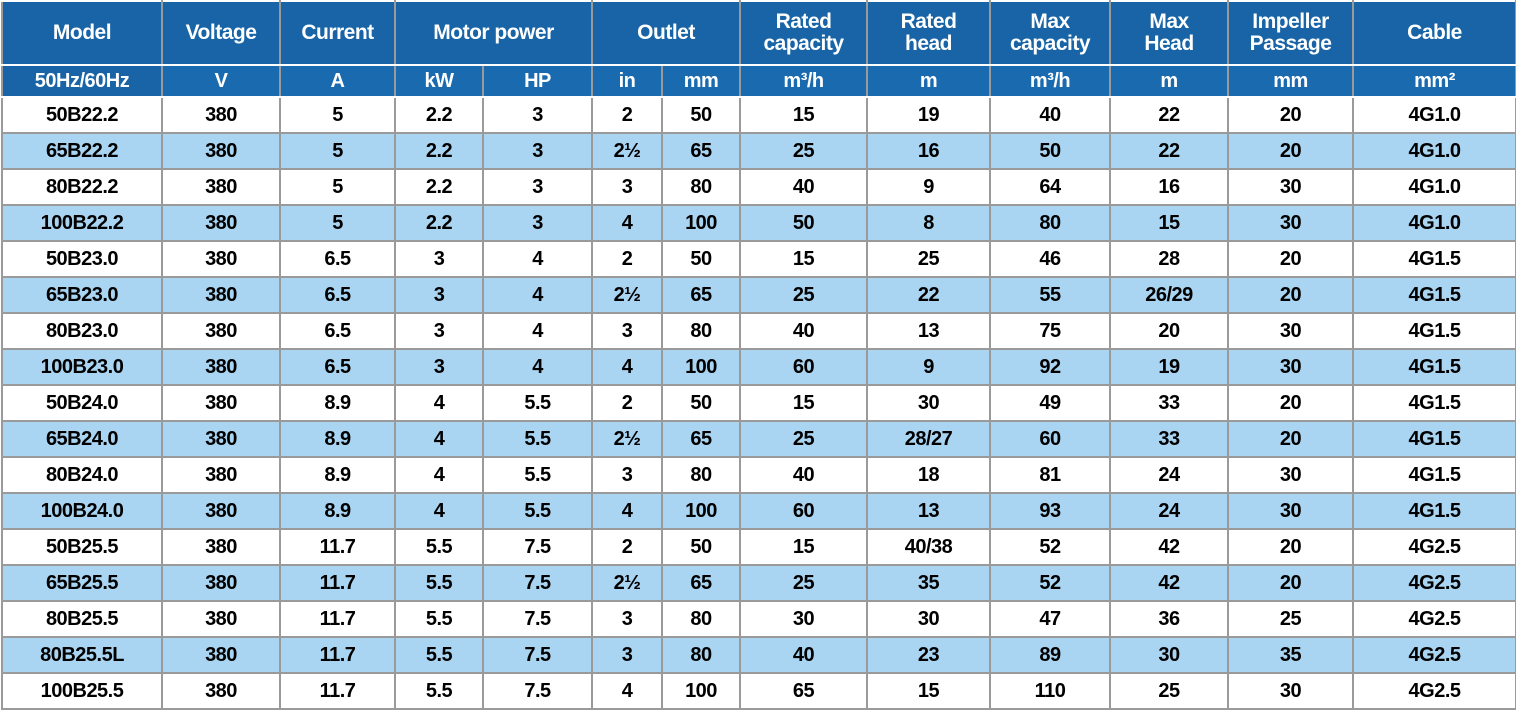 The image size is (1516, 712). I want to click on table-cell: 6.5, so click(337, 295).